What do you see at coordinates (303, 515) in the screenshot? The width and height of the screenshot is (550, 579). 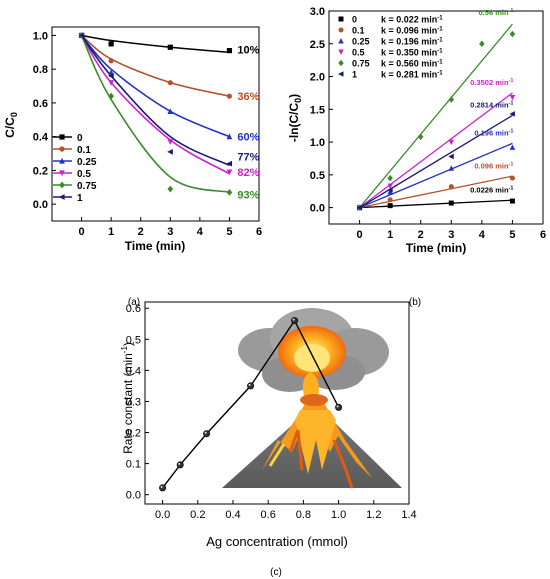 I see `x-tick-label: 0.8` at bounding box center [303, 515].